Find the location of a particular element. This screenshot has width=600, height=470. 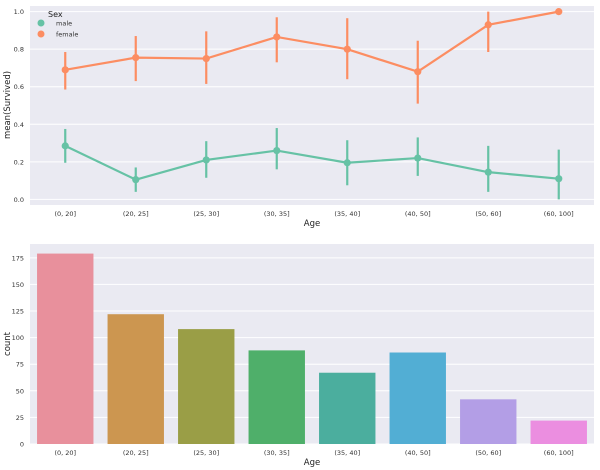

y-tick-label: 0.8 is located at coordinates (19, 50).